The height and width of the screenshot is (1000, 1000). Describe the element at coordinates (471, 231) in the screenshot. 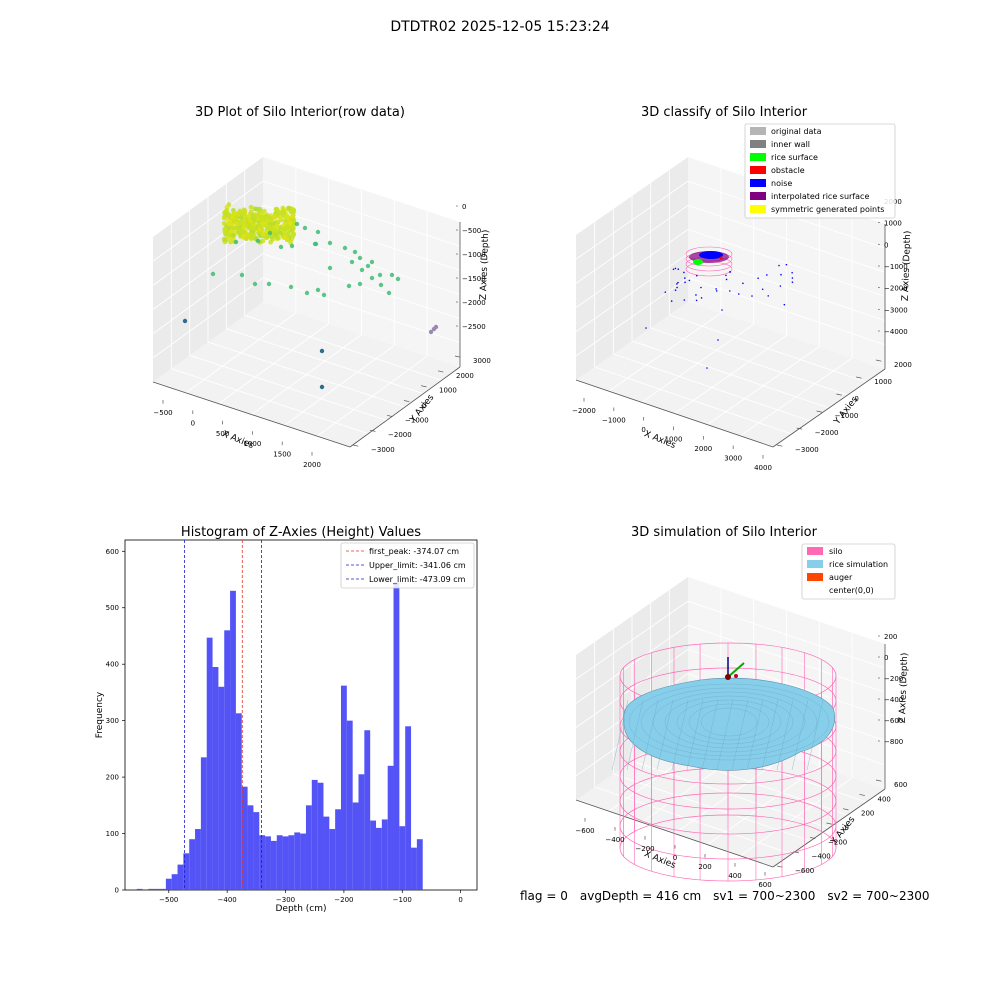

I see `tick-label: −500` at that location.